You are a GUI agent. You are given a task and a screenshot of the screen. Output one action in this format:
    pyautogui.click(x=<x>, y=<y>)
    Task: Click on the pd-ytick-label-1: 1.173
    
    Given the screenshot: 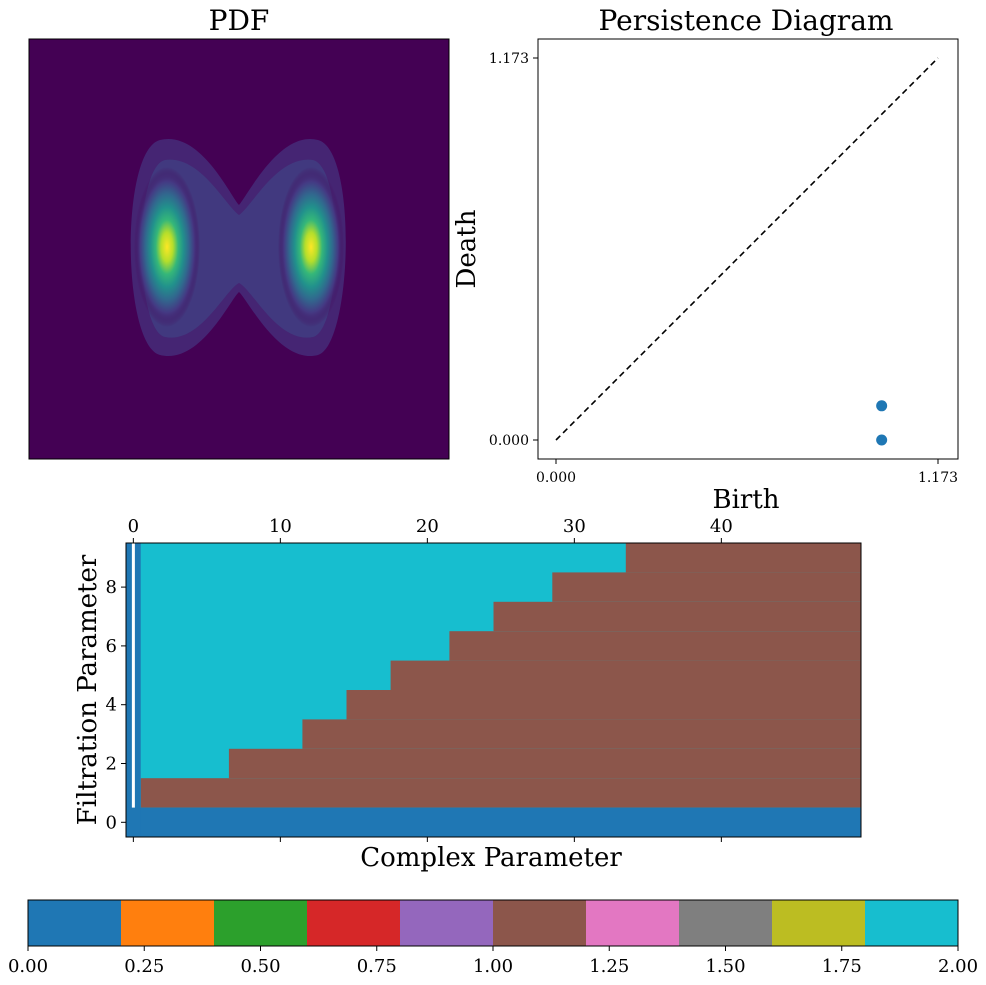 What is the action you would take?
    pyautogui.click(x=509, y=59)
    